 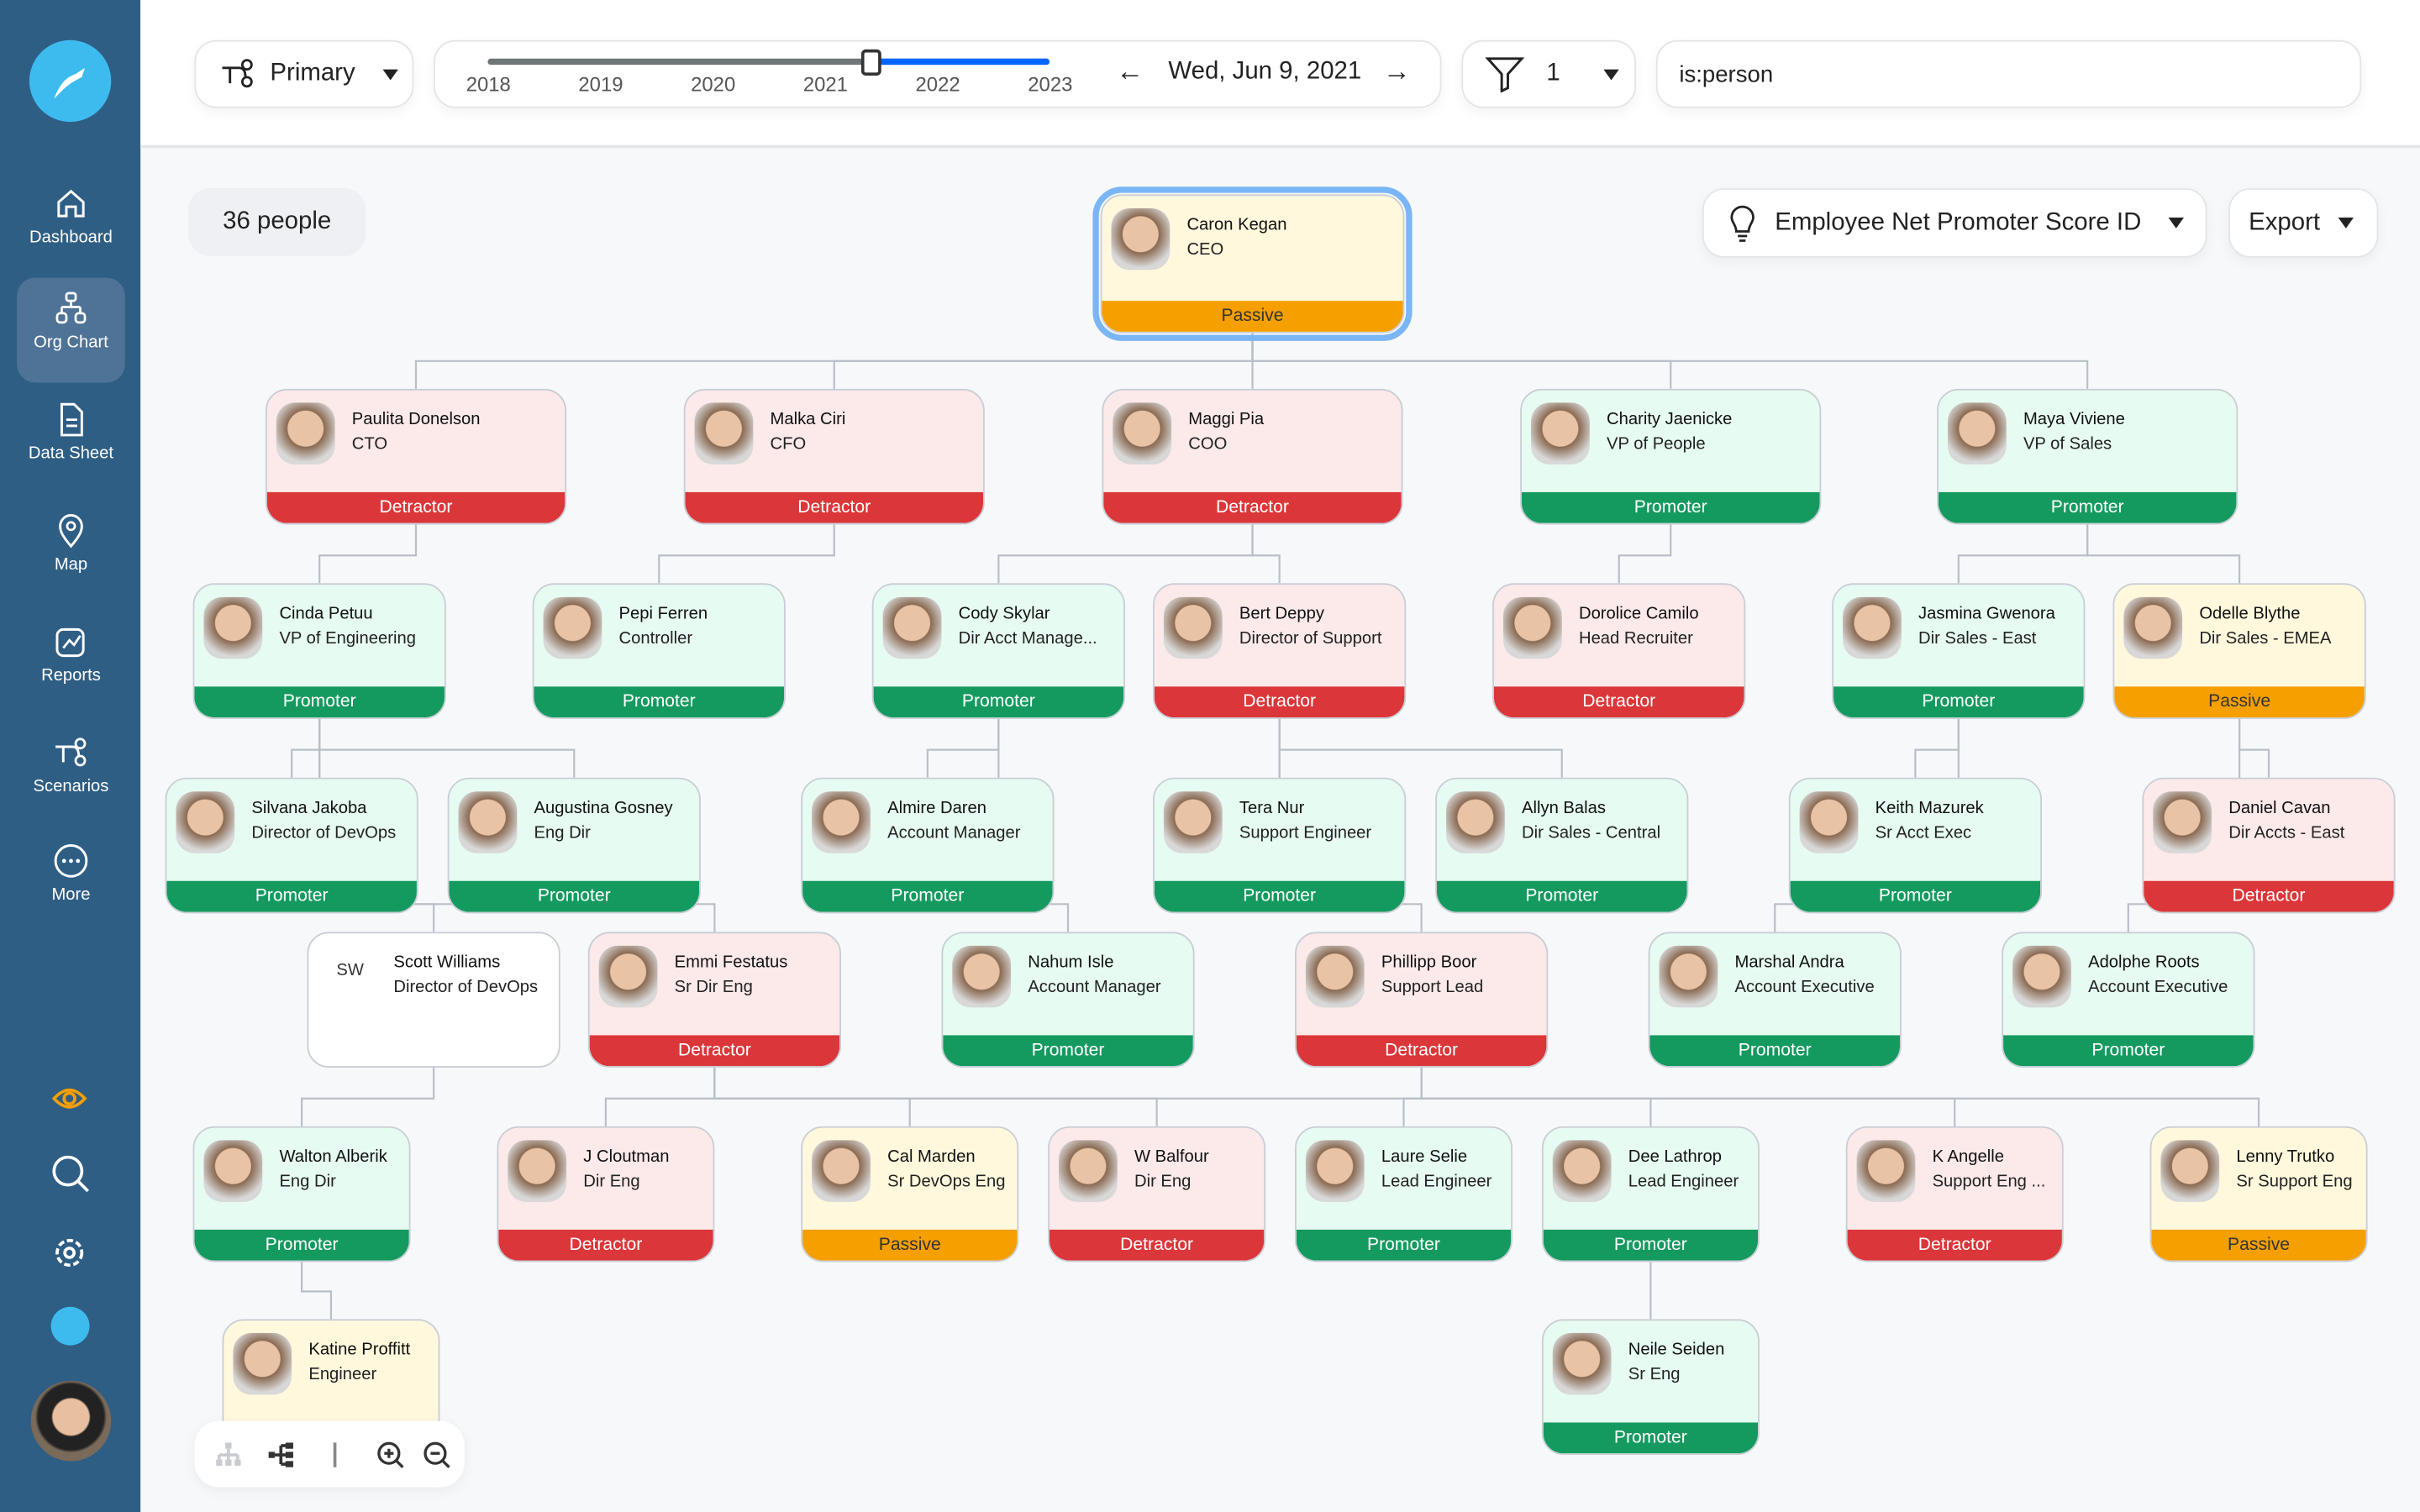 What do you see at coordinates (1915, 845) in the screenshot?
I see `person-card: Keith Mazurek Sr Acct Exec Promoter` at bounding box center [1915, 845].